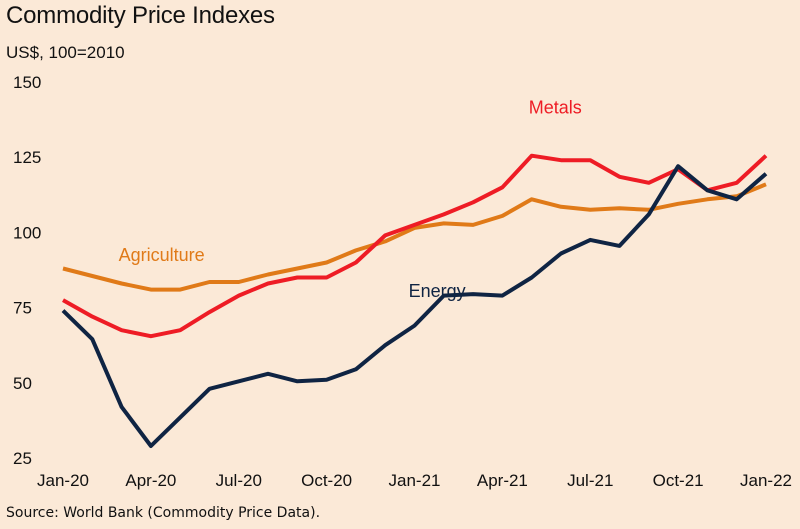 This screenshot has width=800, height=529. What do you see at coordinates (766, 480) in the screenshot?
I see `x-tick-label: Jan-22` at bounding box center [766, 480].